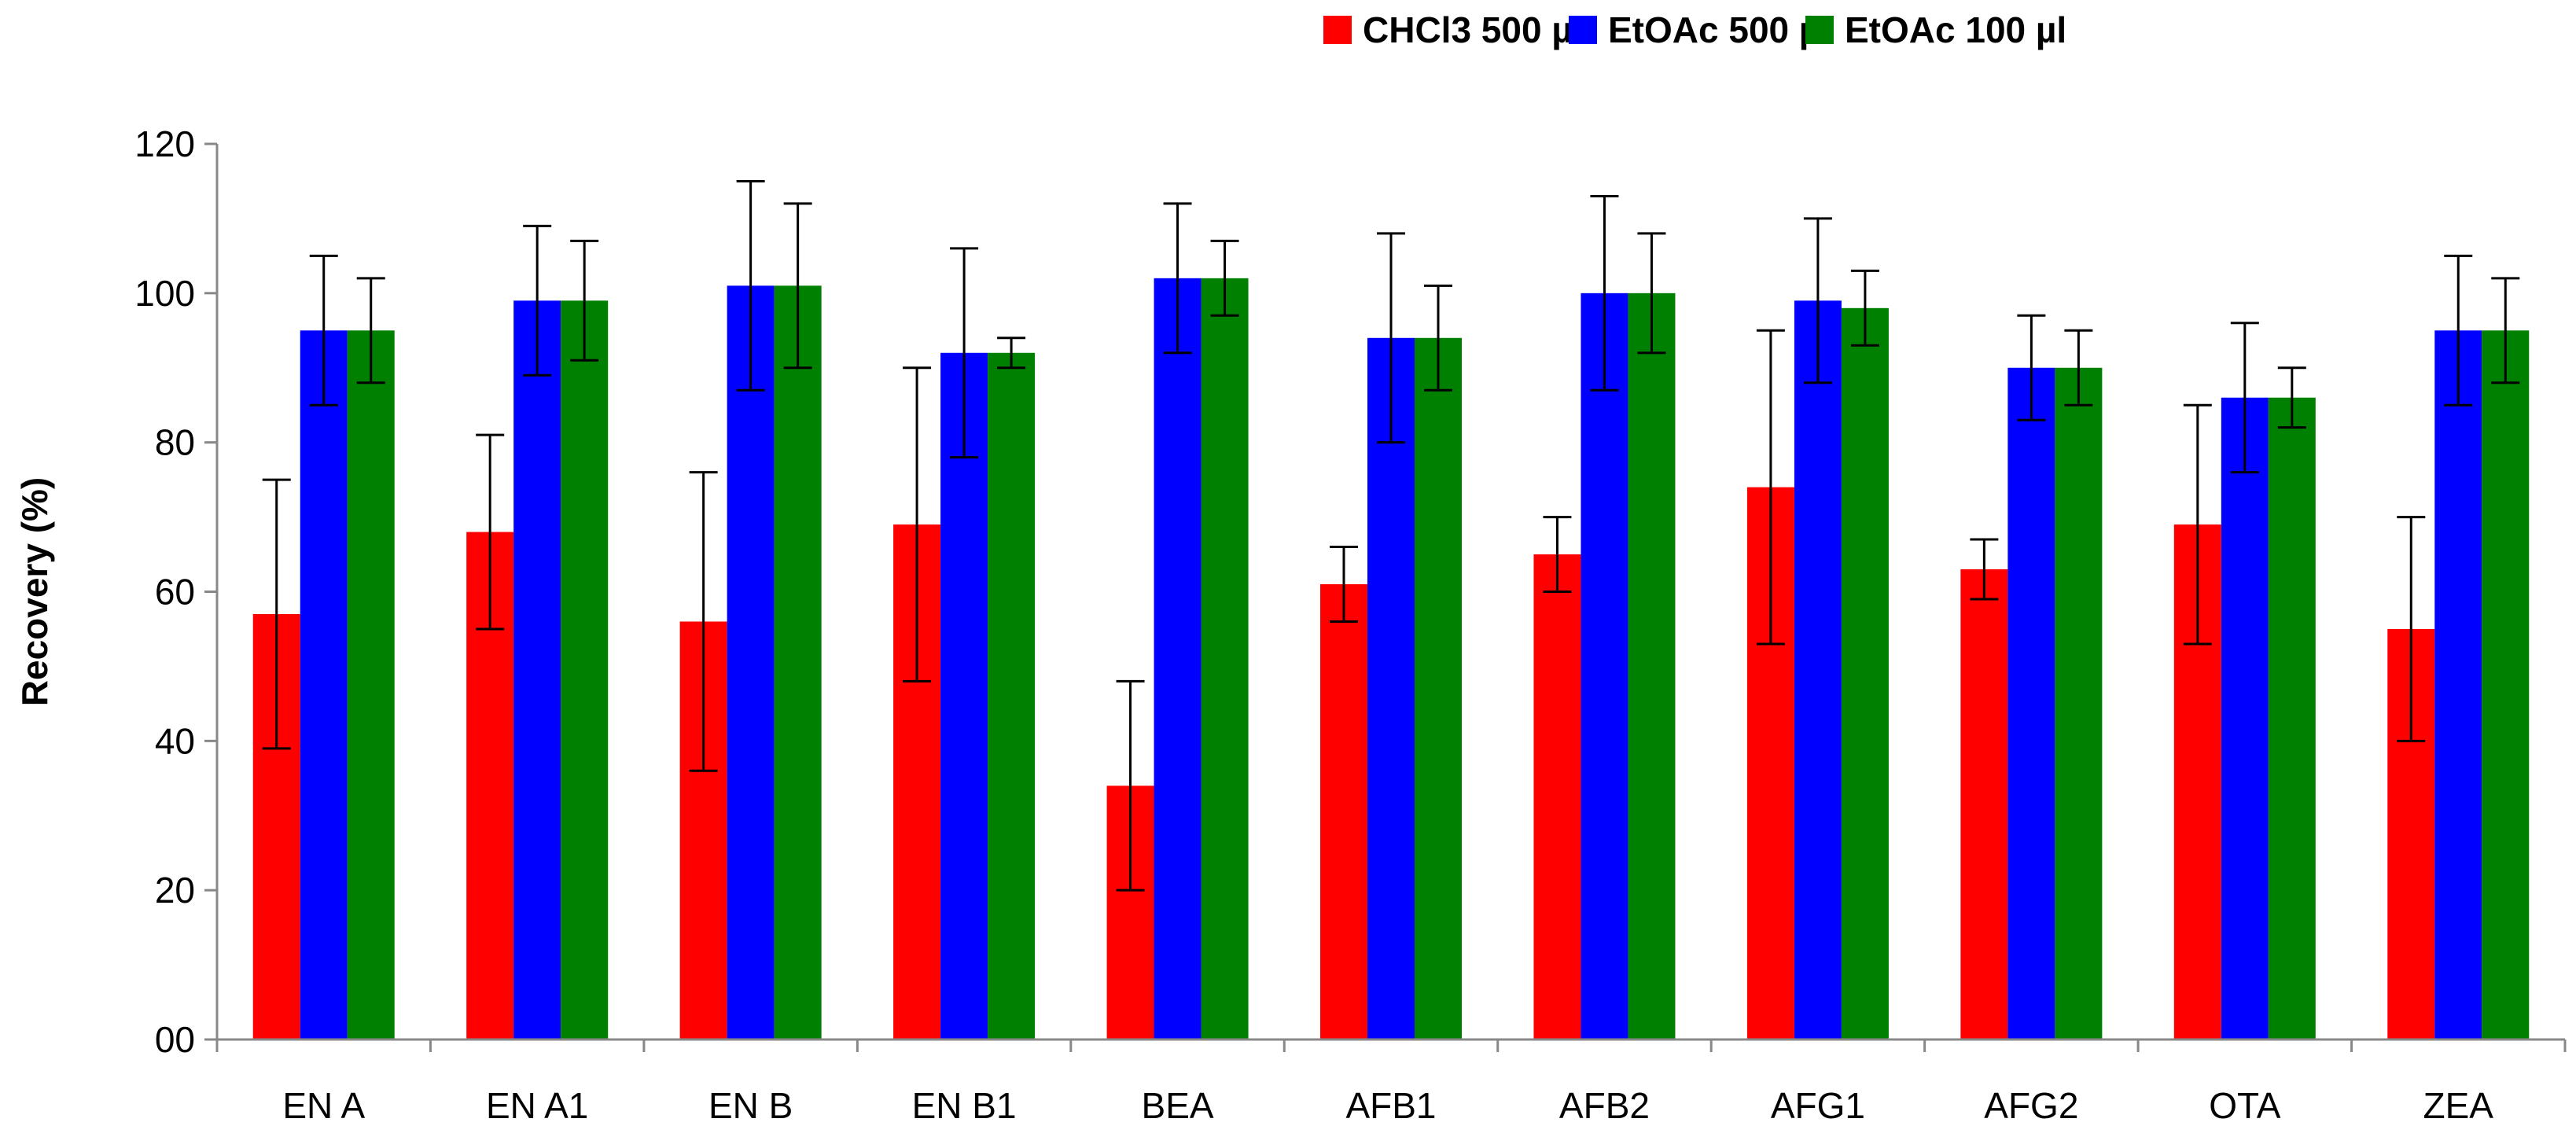 The width and height of the screenshot is (2576, 1137). What do you see at coordinates (1178, 1105) in the screenshot?
I see `x-tick-label: BEA` at bounding box center [1178, 1105].